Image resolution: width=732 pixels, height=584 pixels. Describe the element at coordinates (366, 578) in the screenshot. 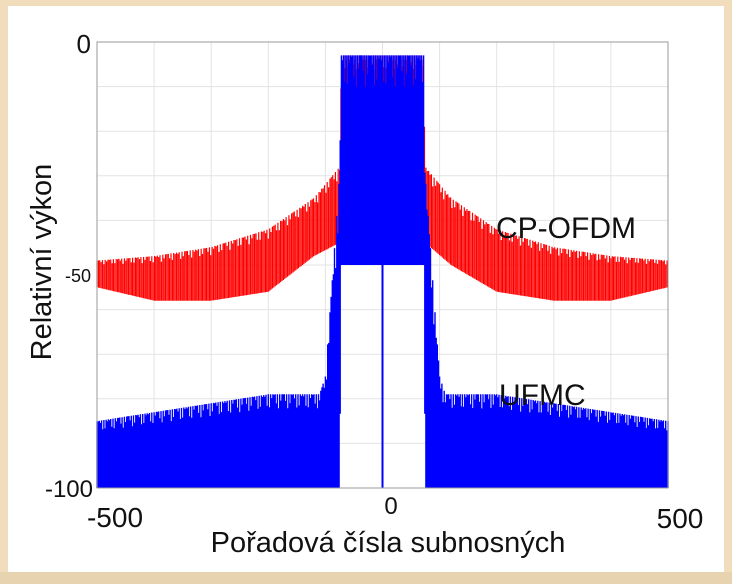

I see `bottom-band` at that location.